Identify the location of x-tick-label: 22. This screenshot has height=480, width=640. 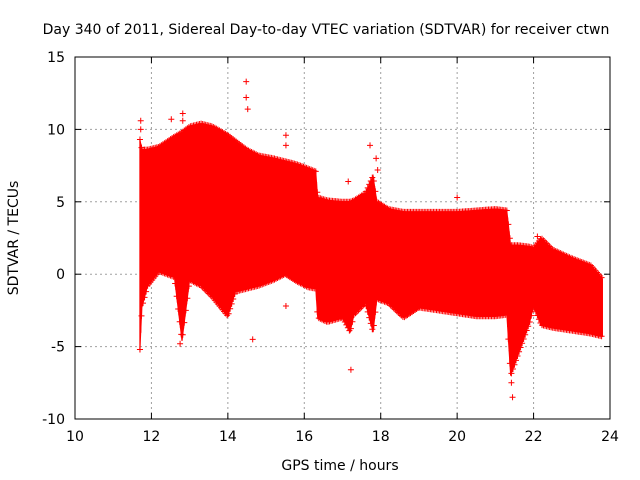
(534, 437).